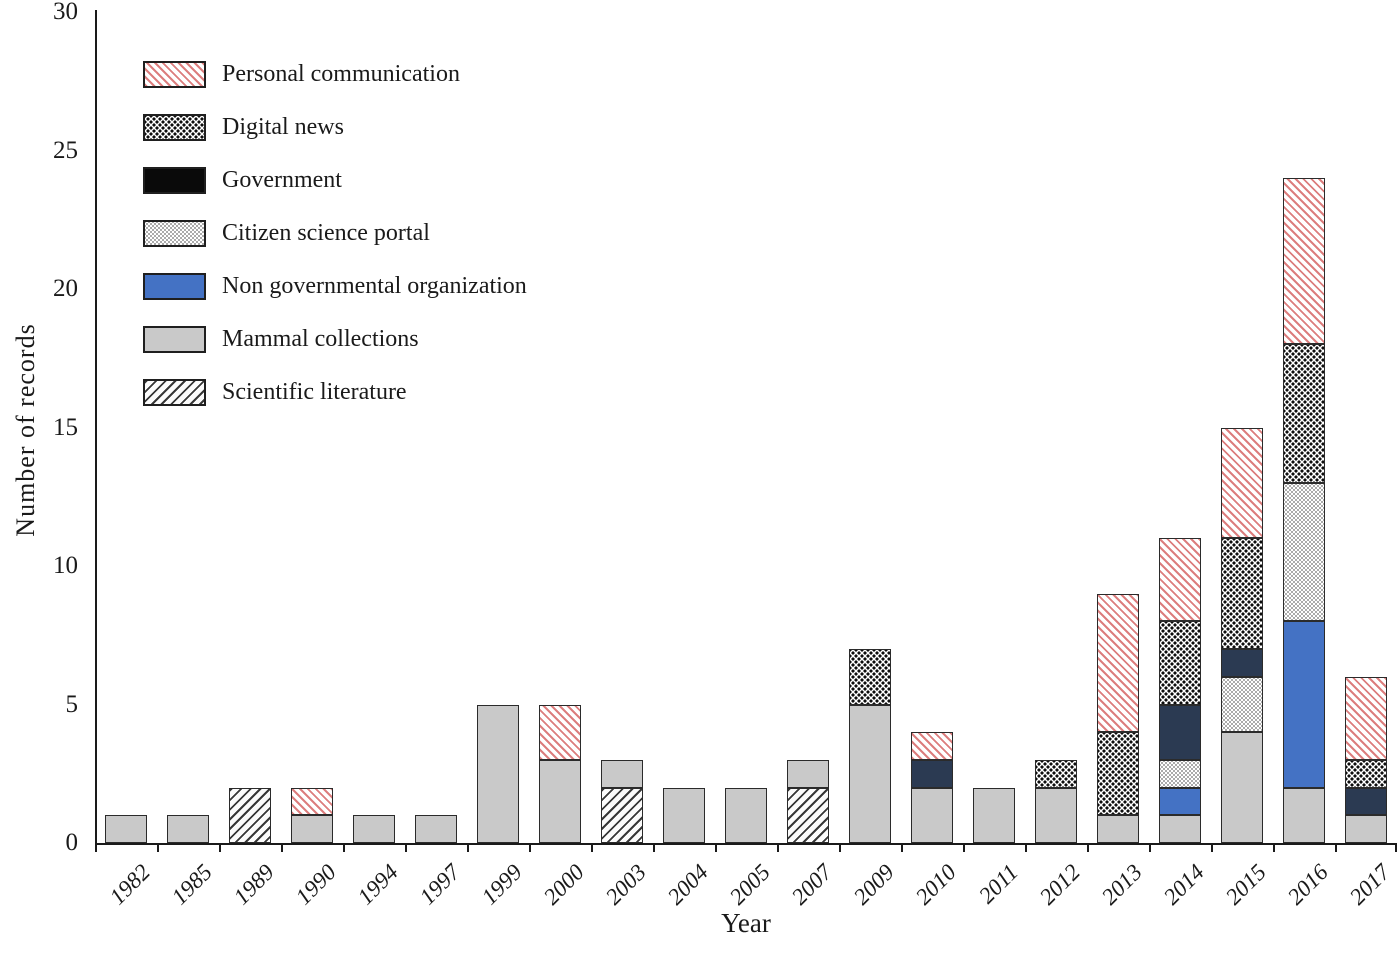  I want to click on segment-ngo-2014, so click(1180, 801).